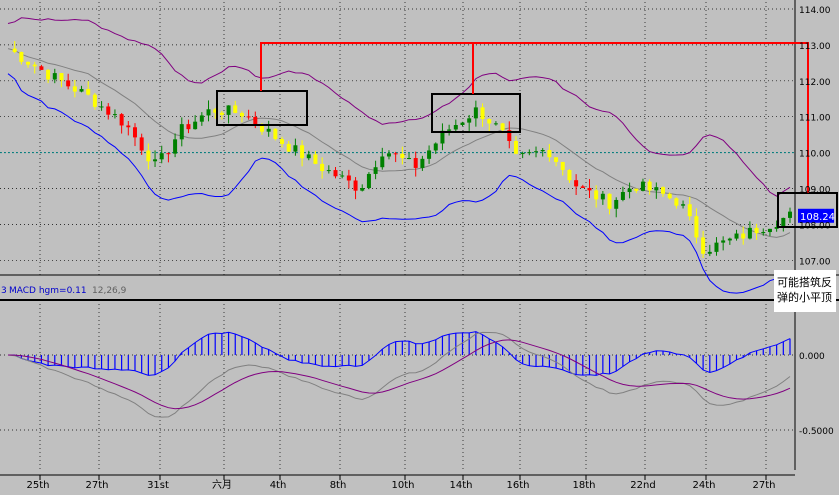 The width and height of the screenshot is (839, 495). Describe the element at coordinates (805, 291) in the screenshot. I see `annotation-box` at that location.